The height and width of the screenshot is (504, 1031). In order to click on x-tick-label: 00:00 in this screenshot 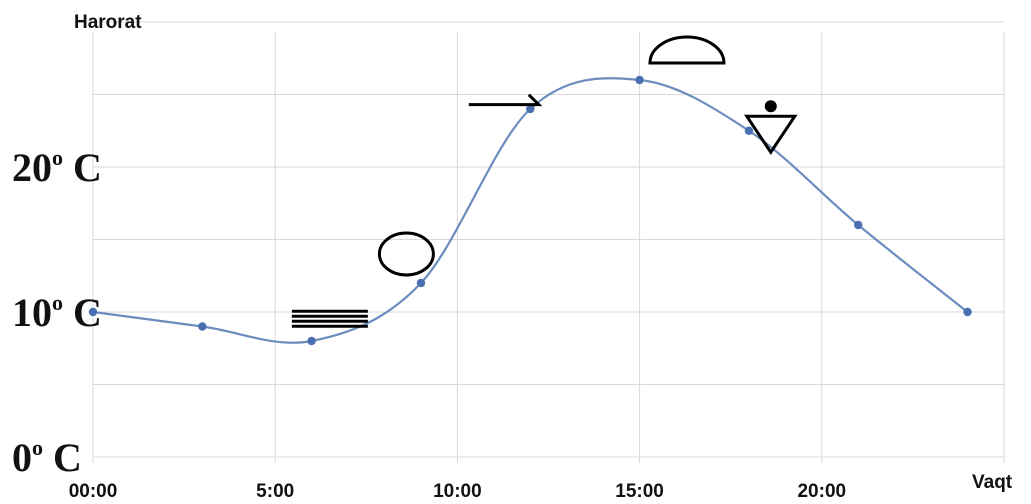, I will do `click(93, 491)`.